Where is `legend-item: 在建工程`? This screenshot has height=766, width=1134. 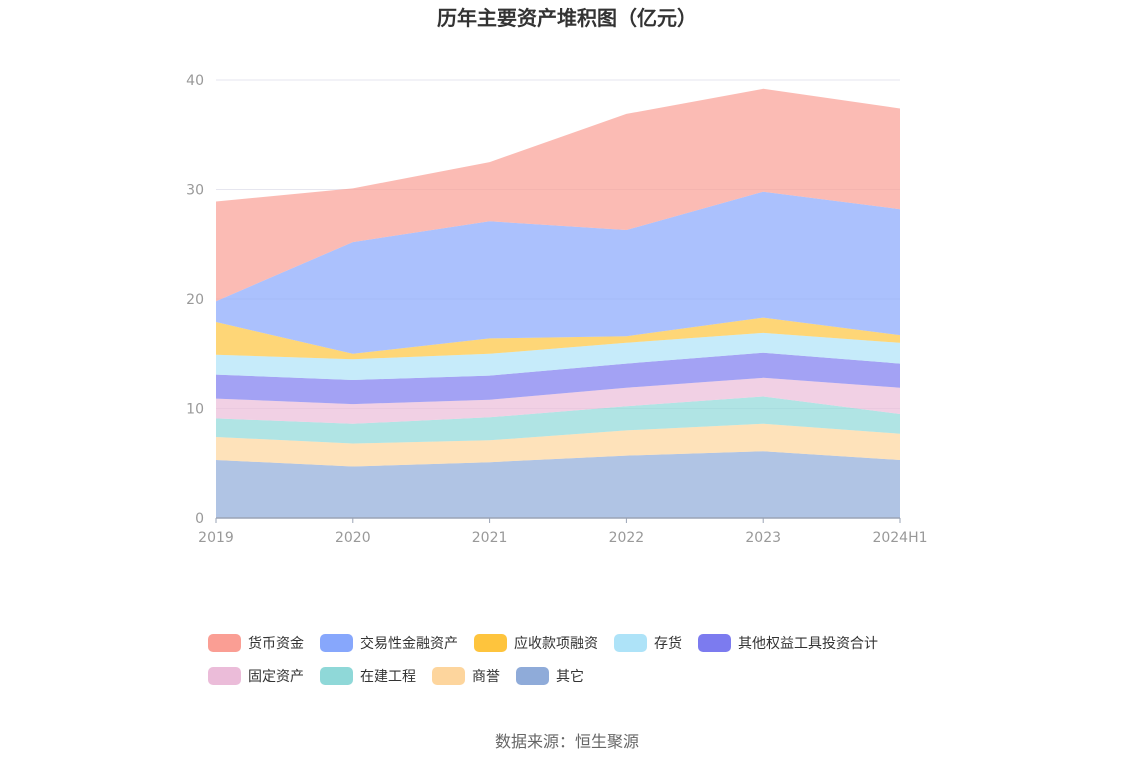
legend-item: 在建工程 is located at coordinates (368, 676).